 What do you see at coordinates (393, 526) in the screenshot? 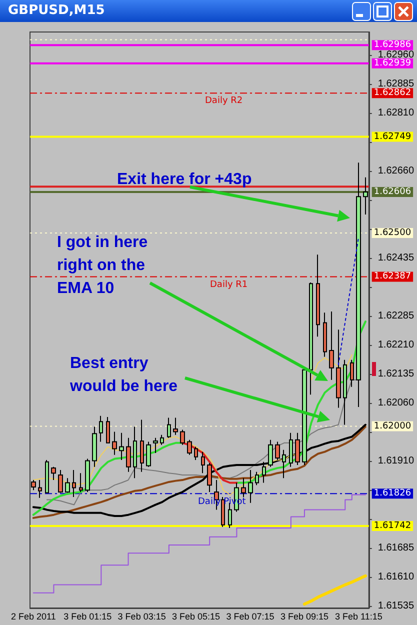
I see `ref-line-label: 1.61742` at bounding box center [393, 526].